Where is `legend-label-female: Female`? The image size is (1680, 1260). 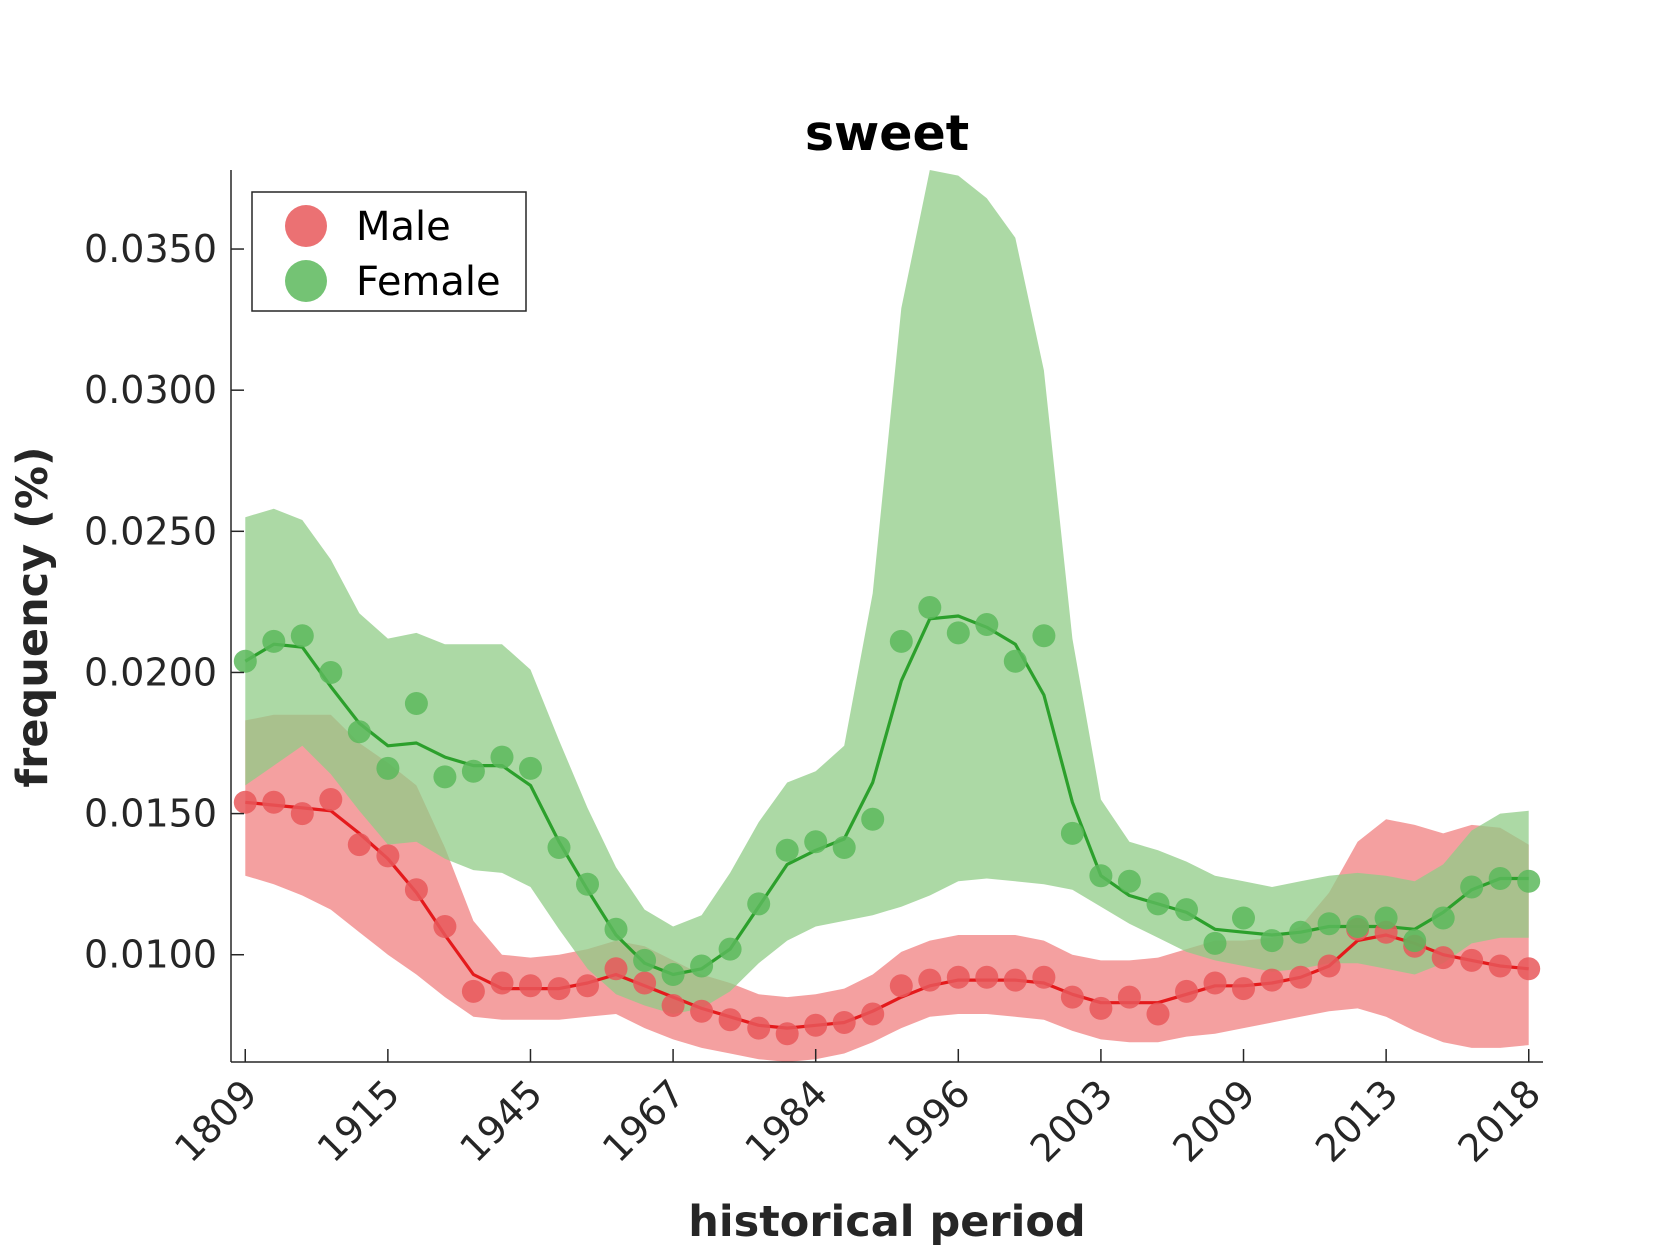
legend-label-female: Female is located at coordinates (428, 282).